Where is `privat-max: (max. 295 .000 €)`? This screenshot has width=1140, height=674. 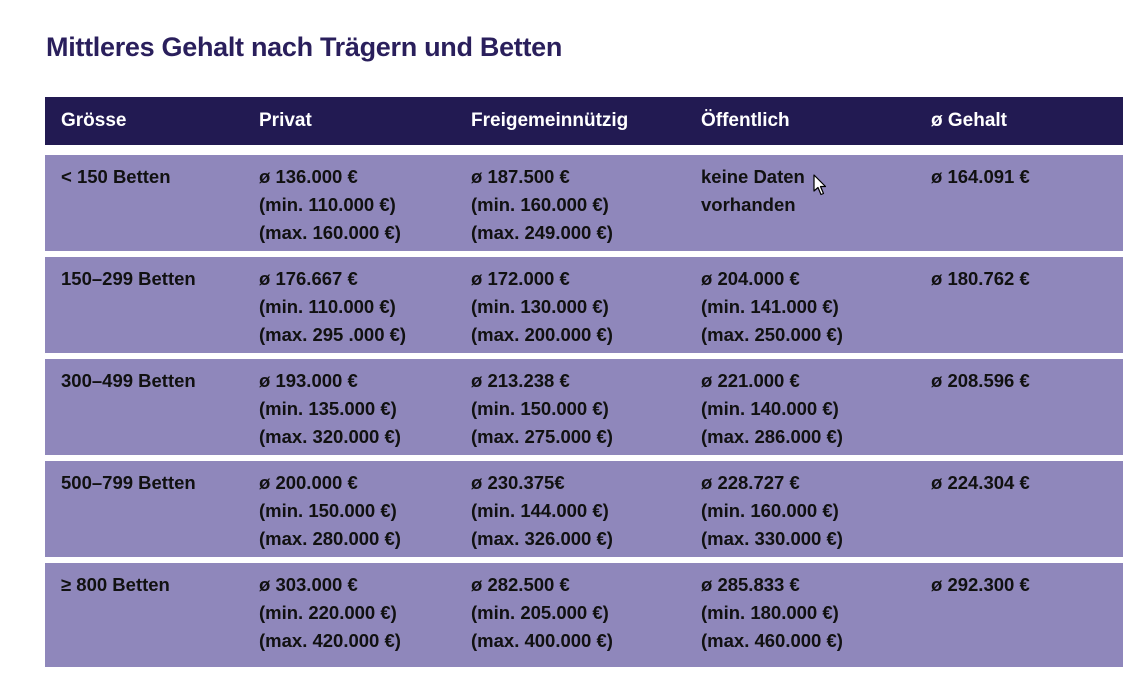
privat-max: (max. 295 .000 €) is located at coordinates (333, 334).